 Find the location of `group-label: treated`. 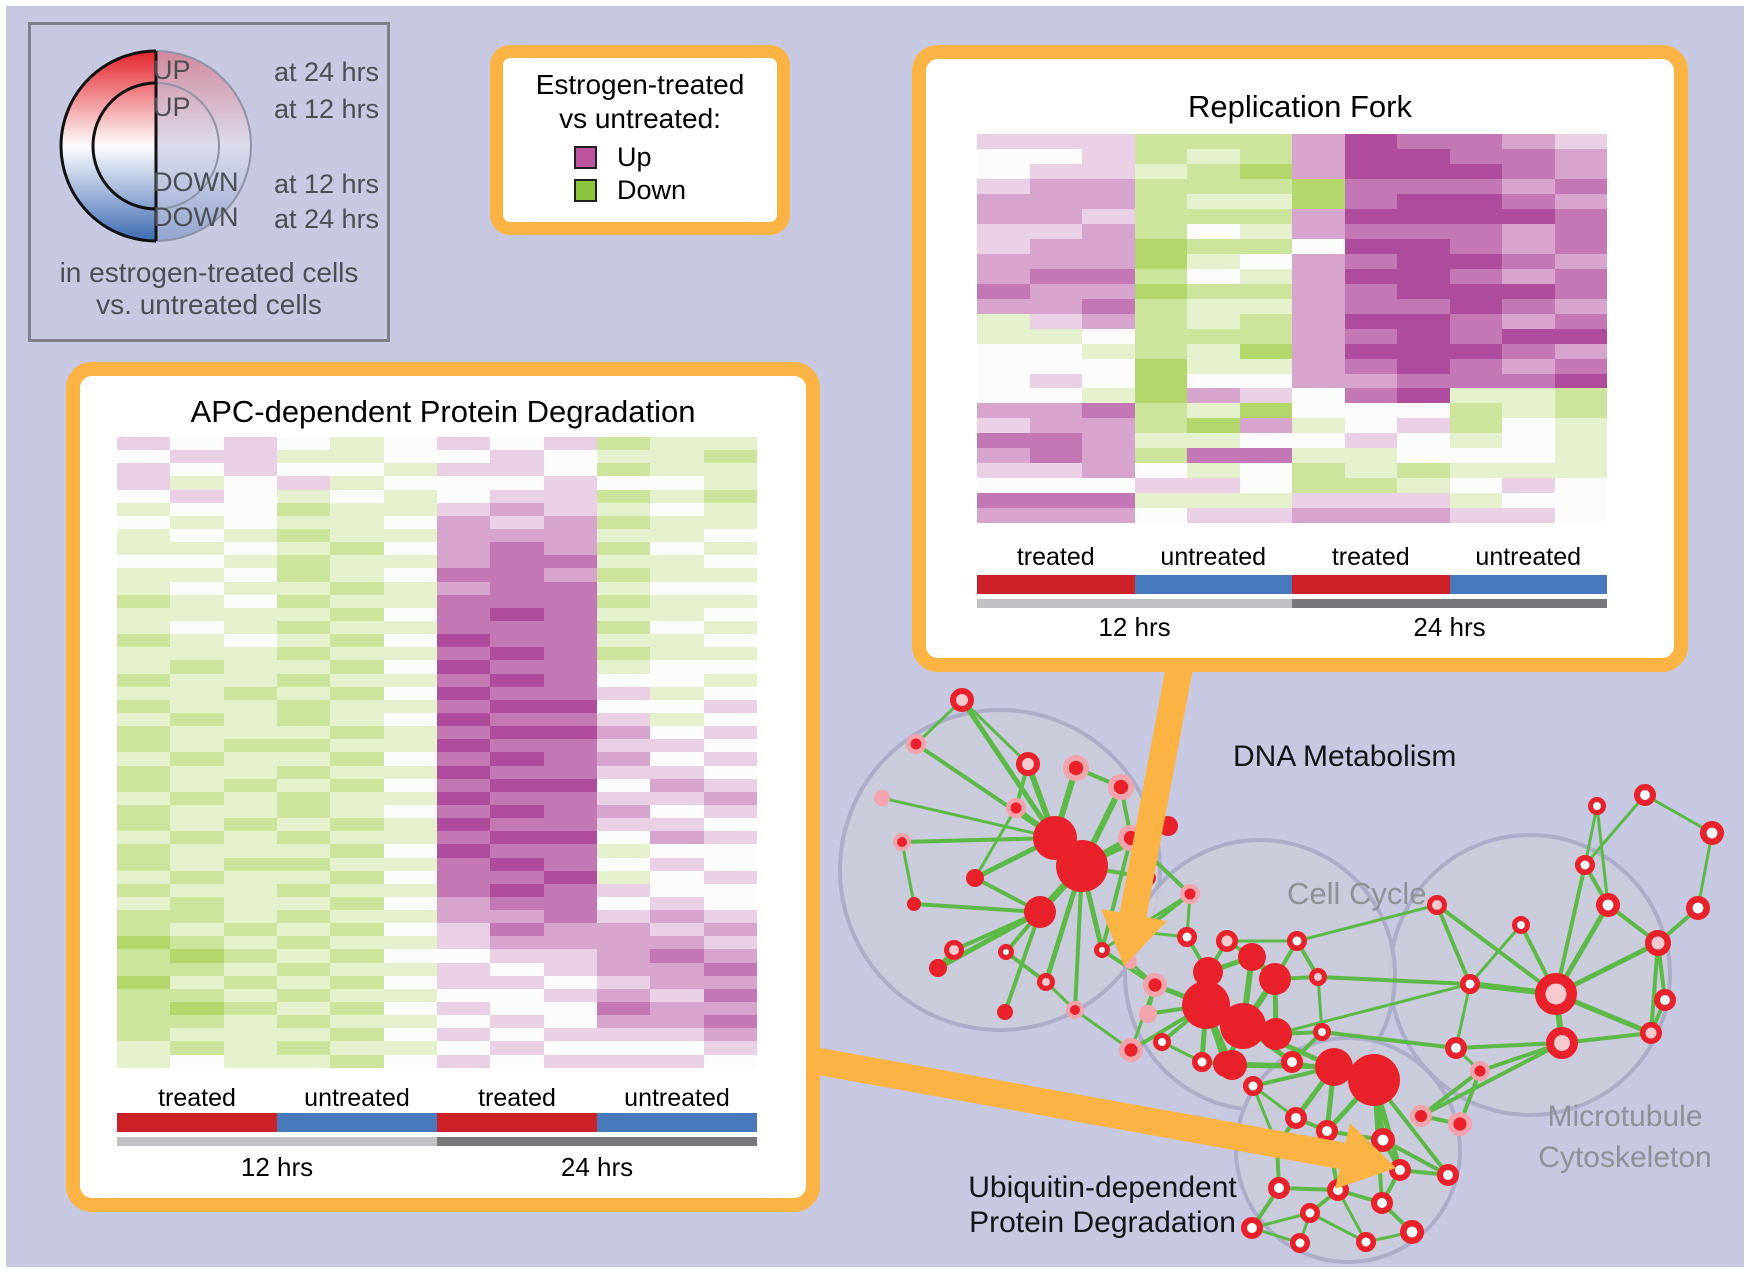

group-label: treated is located at coordinates (1055, 557).